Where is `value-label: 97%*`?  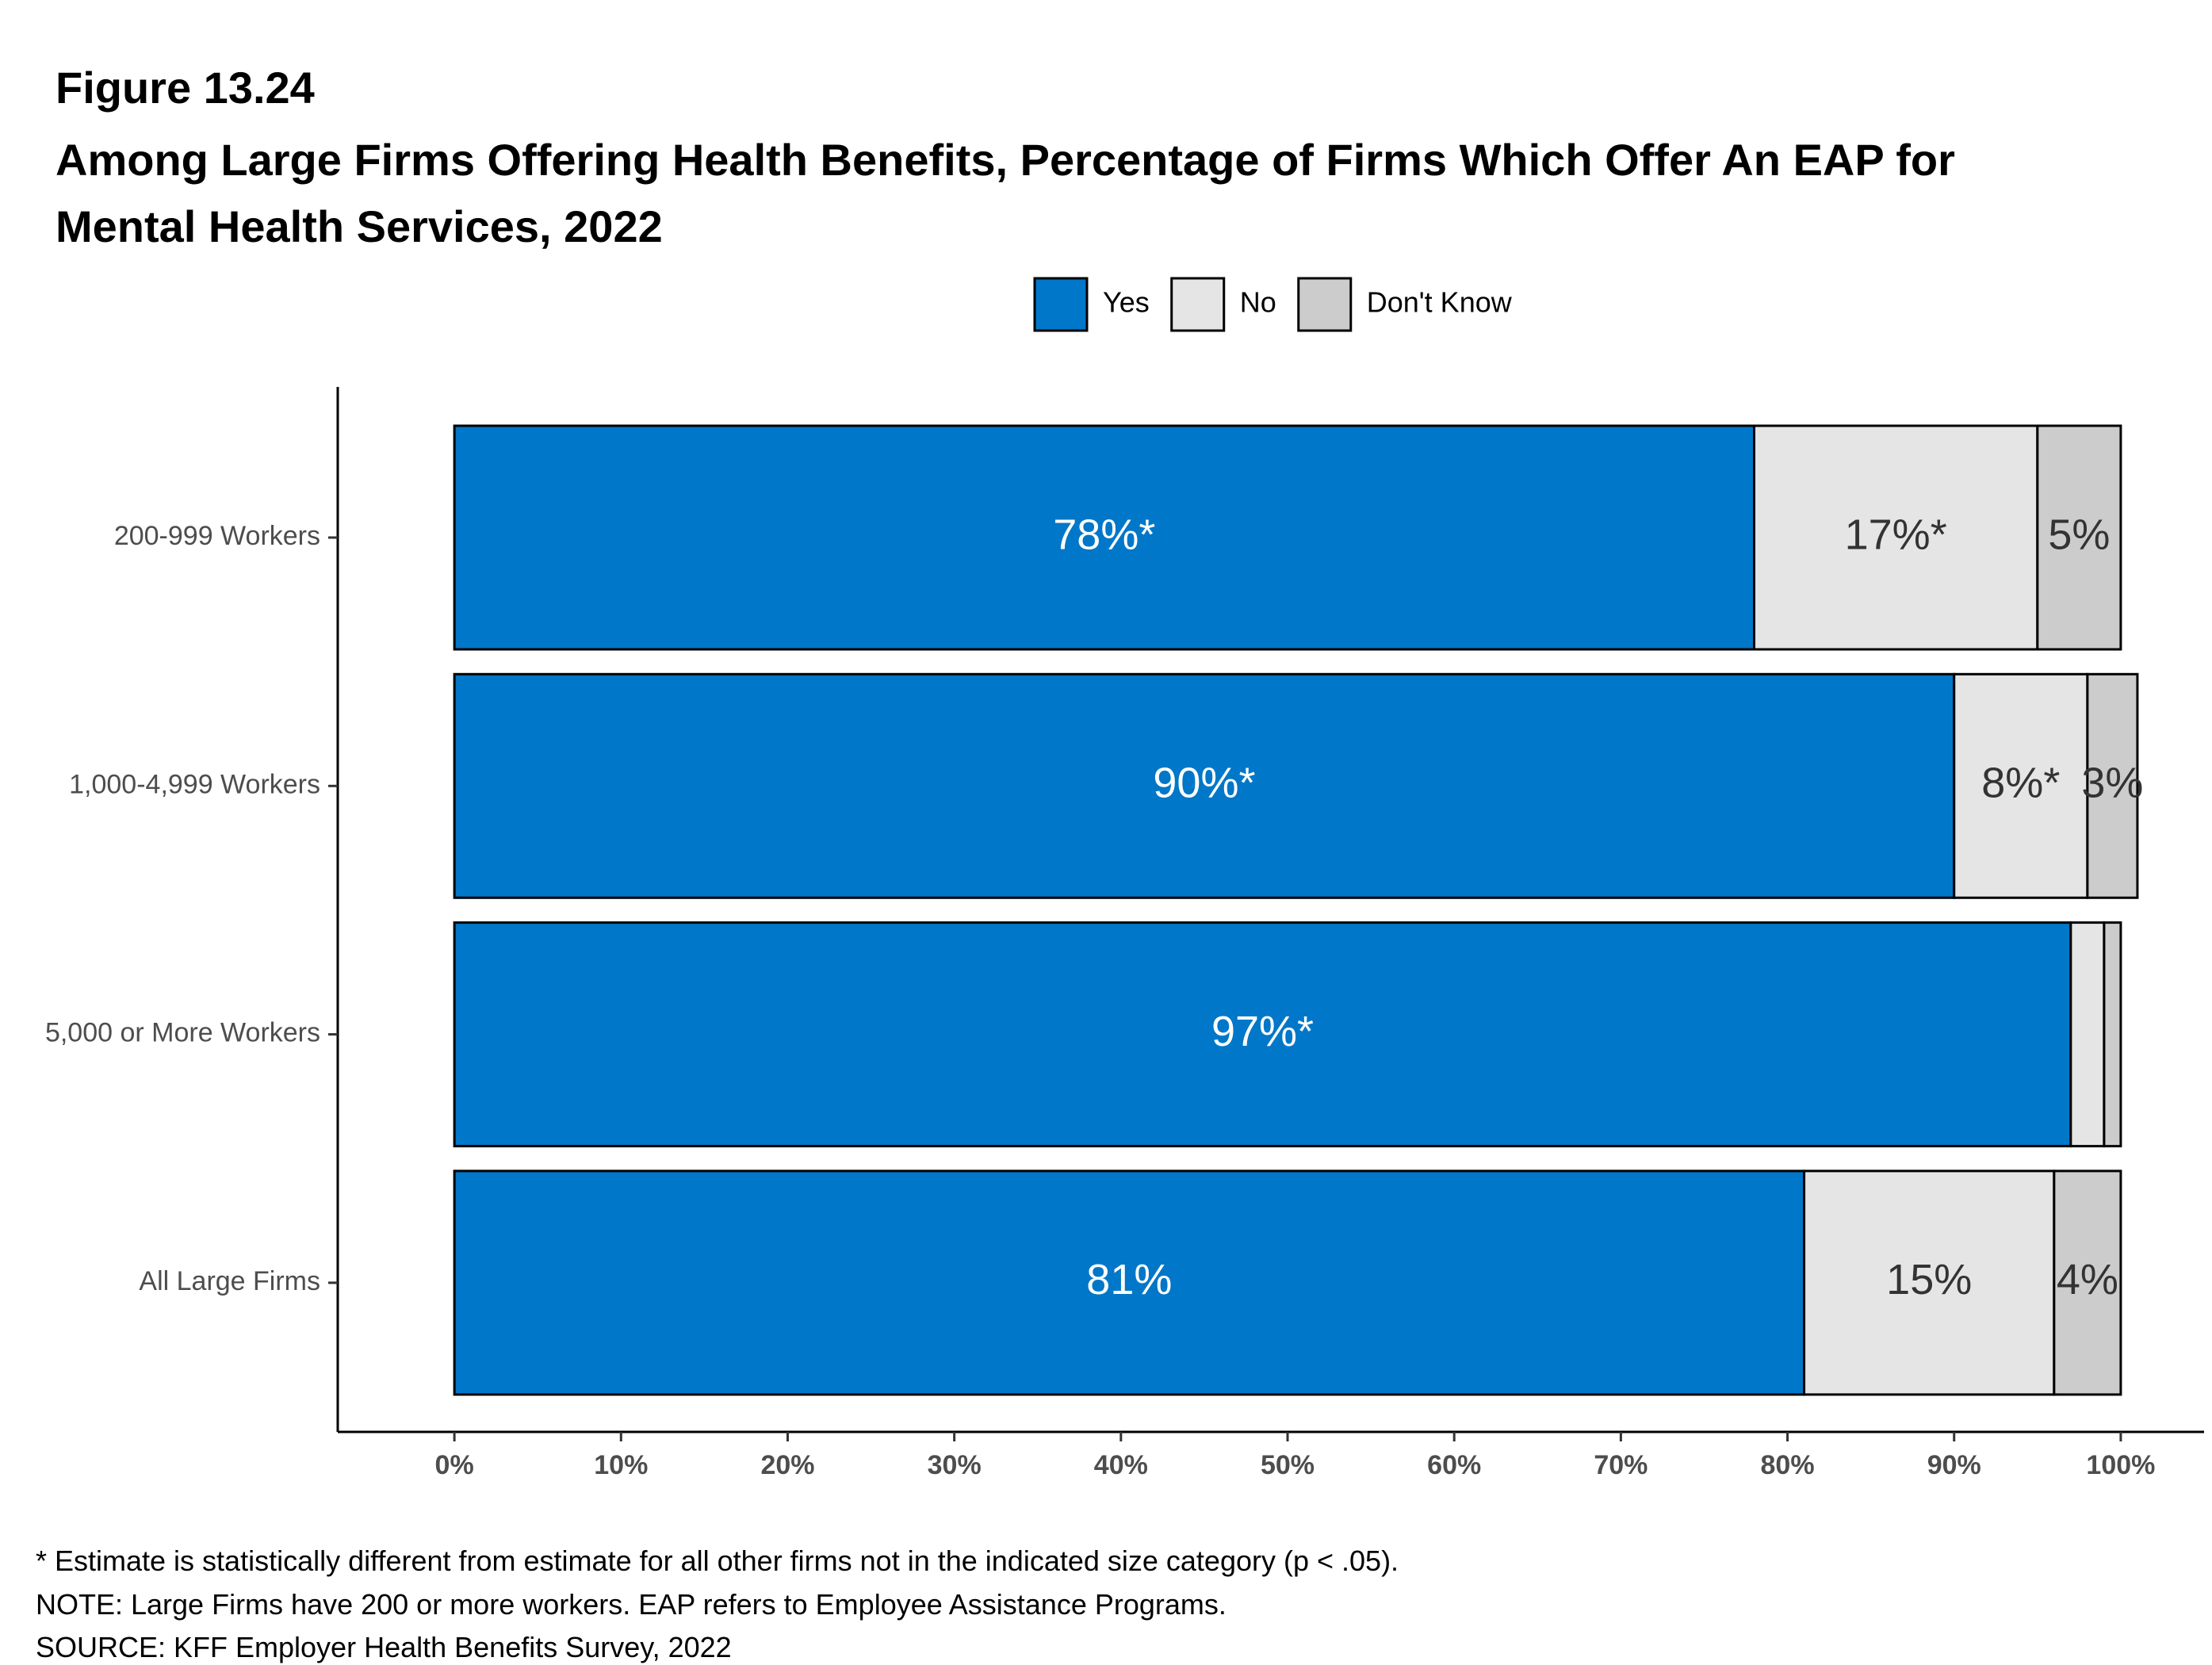
value-label: 97%* is located at coordinates (1263, 1031).